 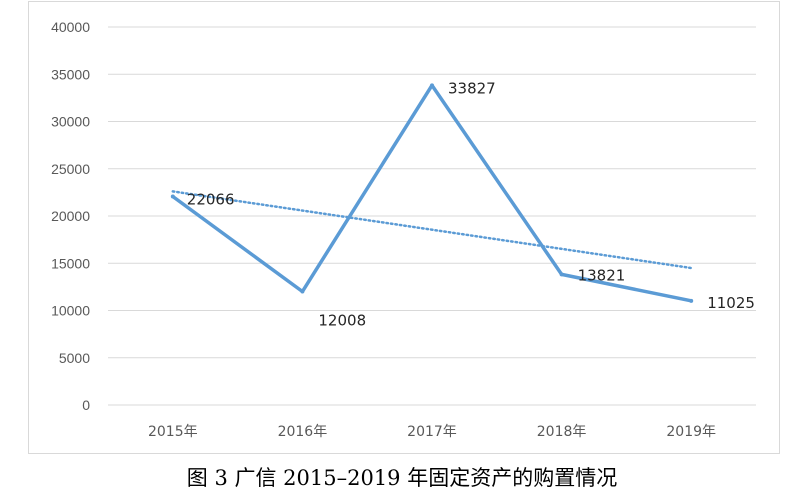 I want to click on y-tick-label: 15000, so click(x=70, y=263).